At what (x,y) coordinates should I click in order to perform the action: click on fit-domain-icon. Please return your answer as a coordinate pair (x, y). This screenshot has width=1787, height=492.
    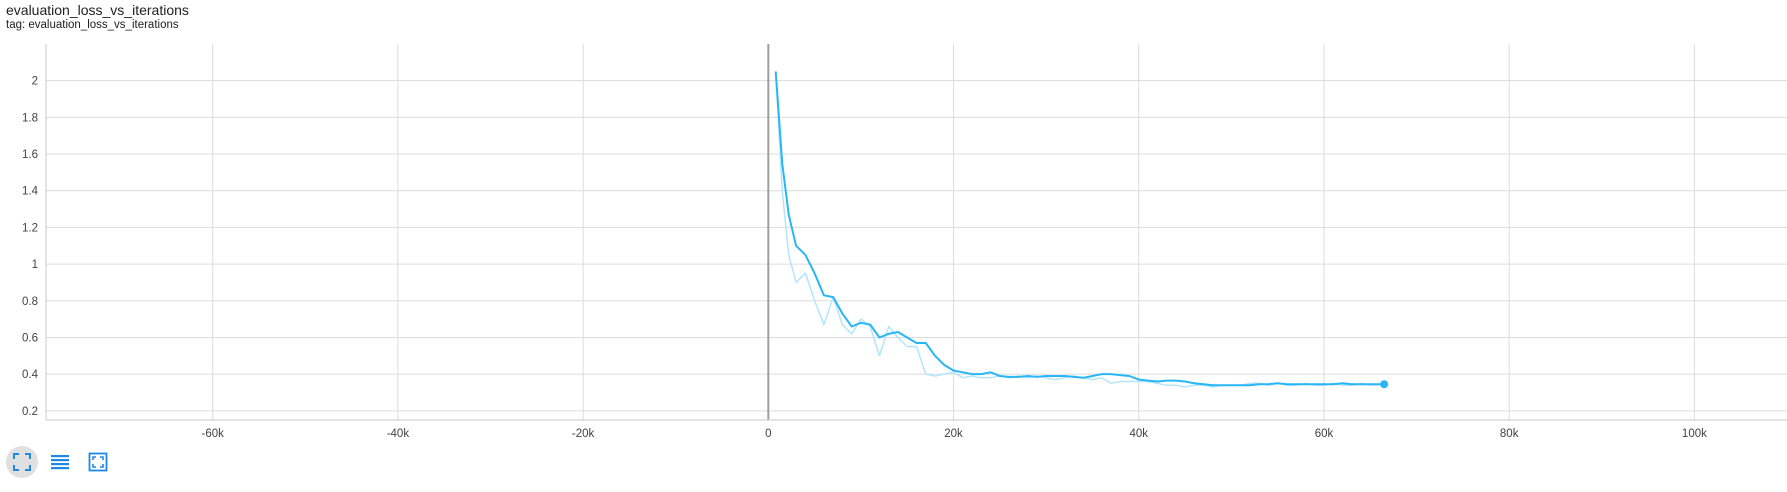
    Looking at the image, I should click on (22, 462).